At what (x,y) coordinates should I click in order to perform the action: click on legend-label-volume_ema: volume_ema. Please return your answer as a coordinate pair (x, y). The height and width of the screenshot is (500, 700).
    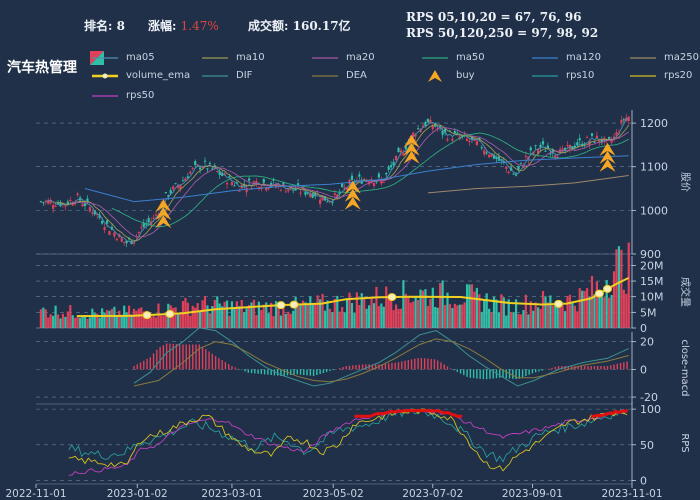
    Looking at the image, I should click on (158, 75).